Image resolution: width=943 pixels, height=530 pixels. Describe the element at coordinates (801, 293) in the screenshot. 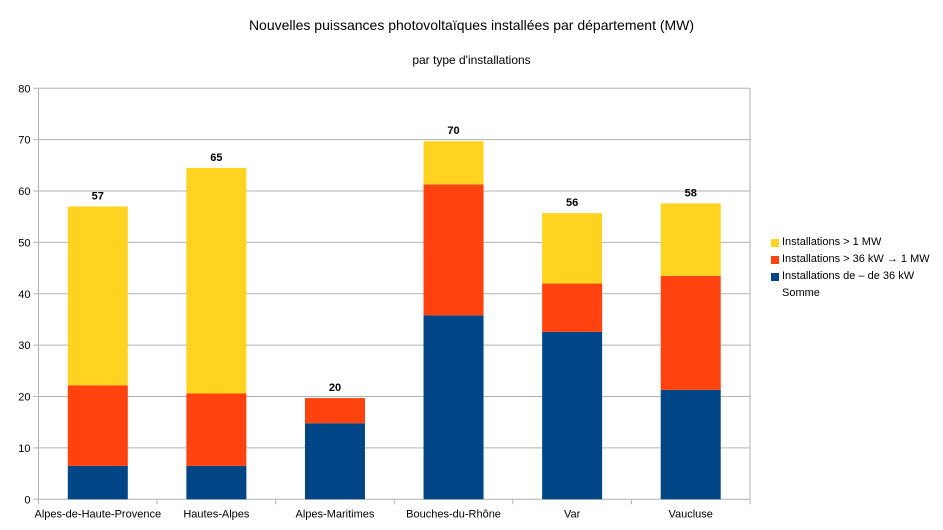

I see `legend-label: Somme` at that location.